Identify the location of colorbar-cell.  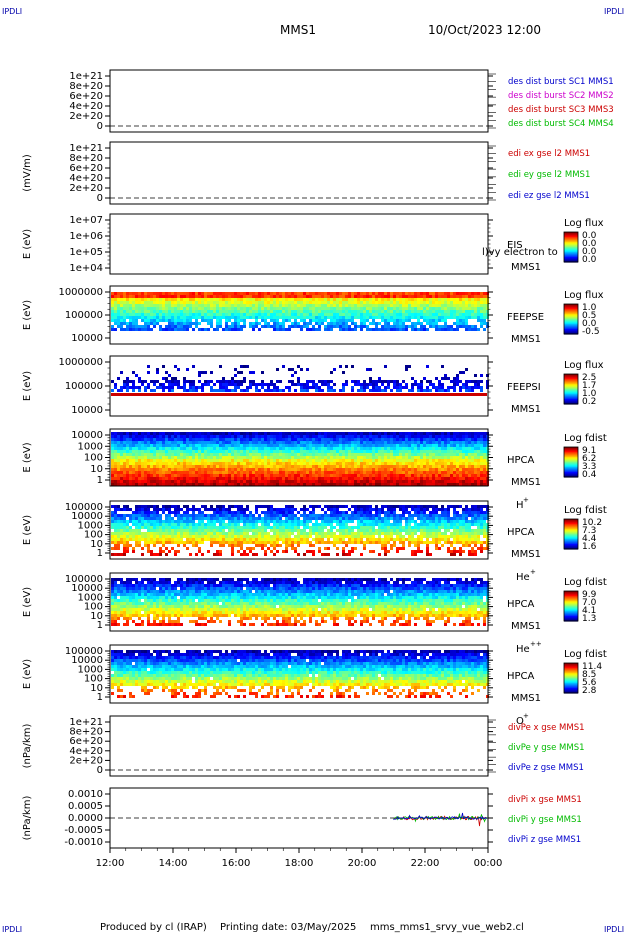
(571, 455).